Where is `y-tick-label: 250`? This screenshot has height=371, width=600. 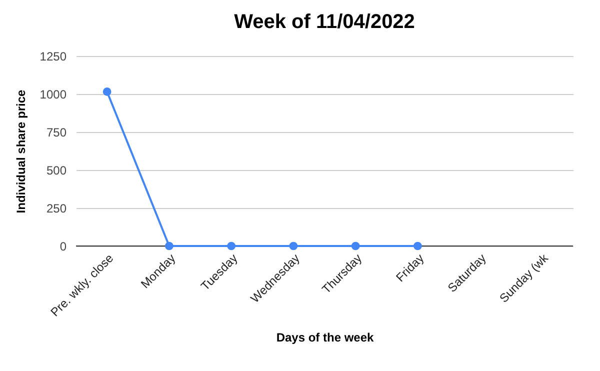 y-tick-label: 250 is located at coordinates (56, 209).